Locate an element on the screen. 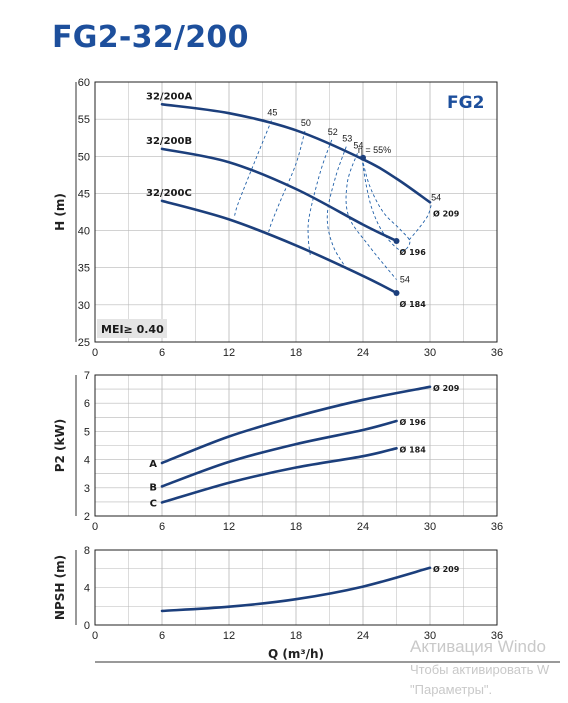  efficiency-label: 45 is located at coordinates (272, 113).